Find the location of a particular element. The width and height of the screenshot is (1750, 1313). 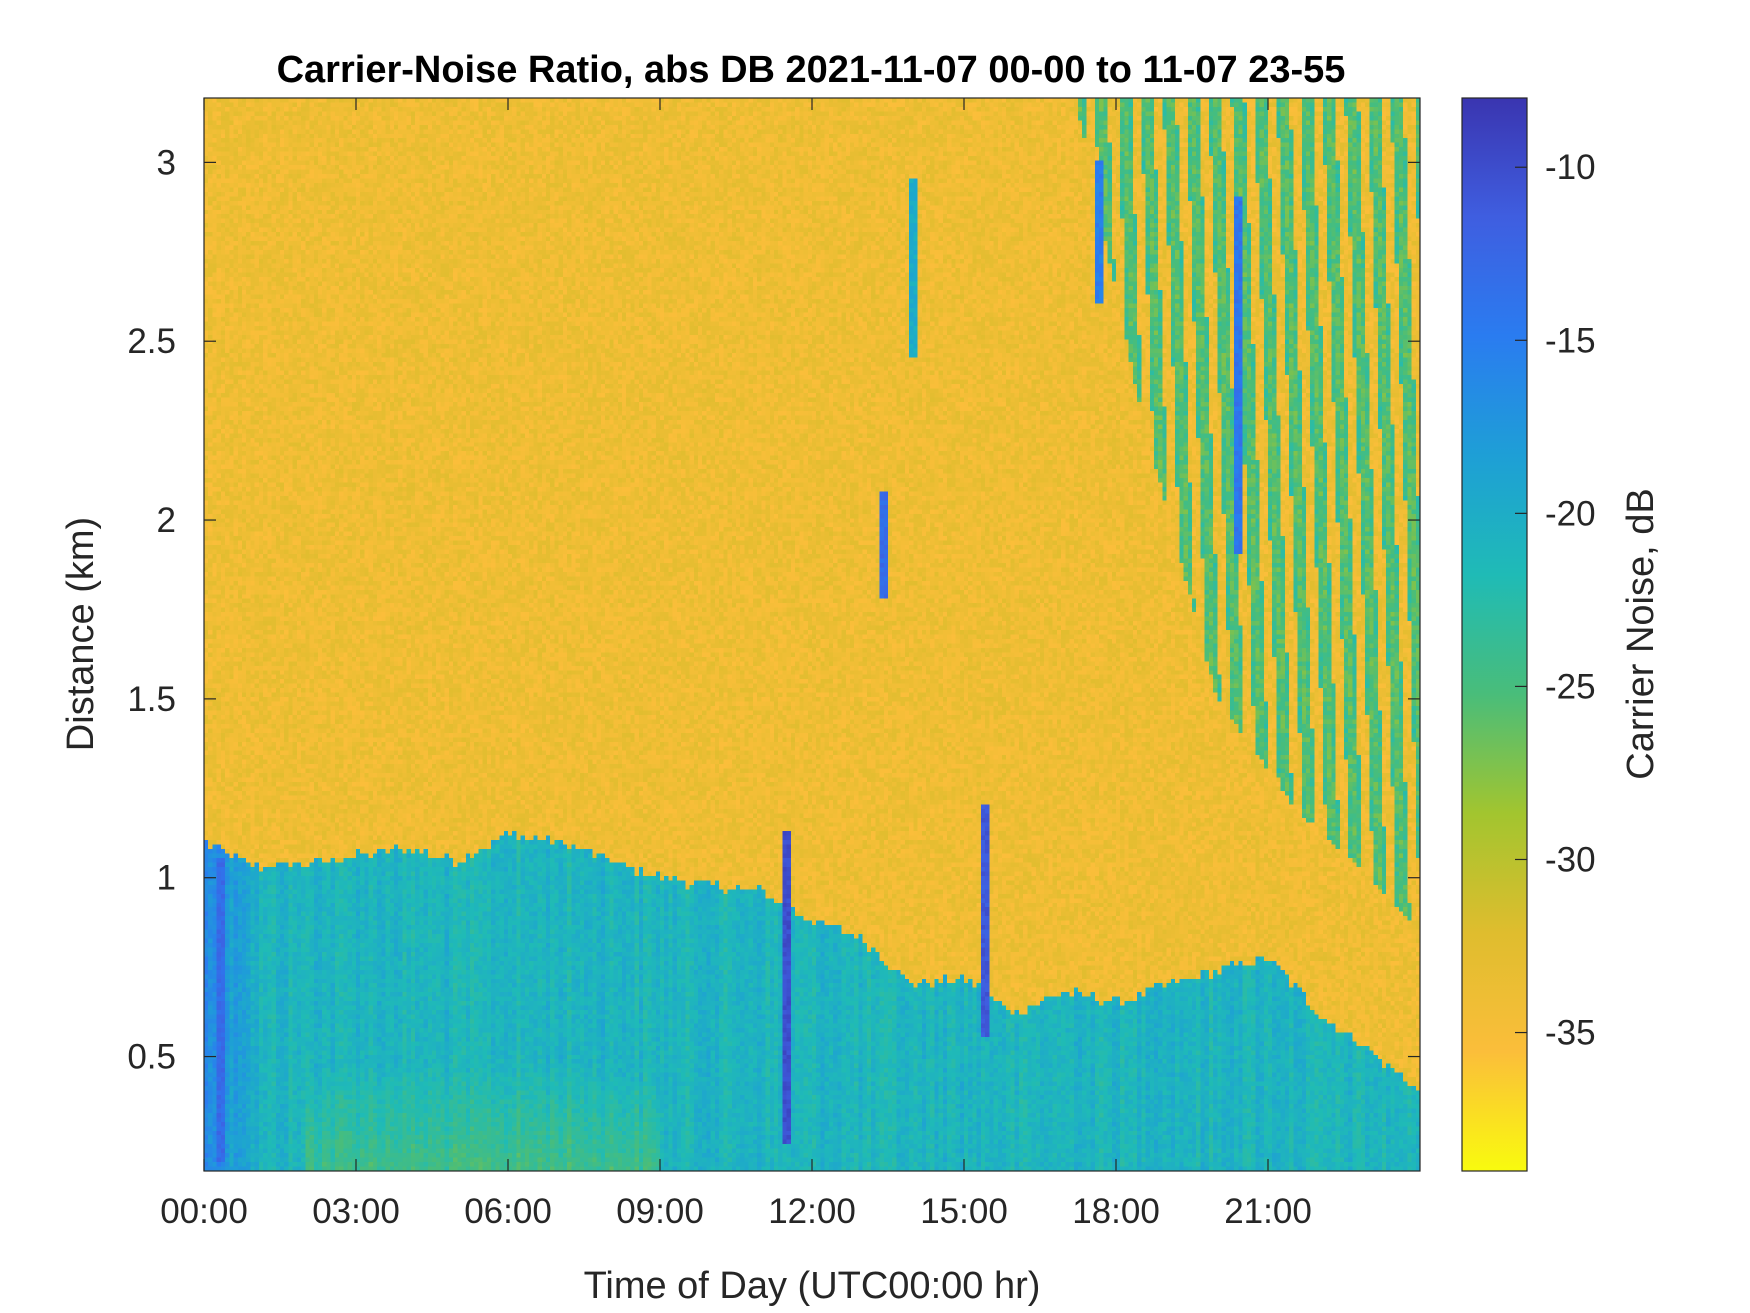

x-tick-label: 03:00 is located at coordinates (356, 1211).